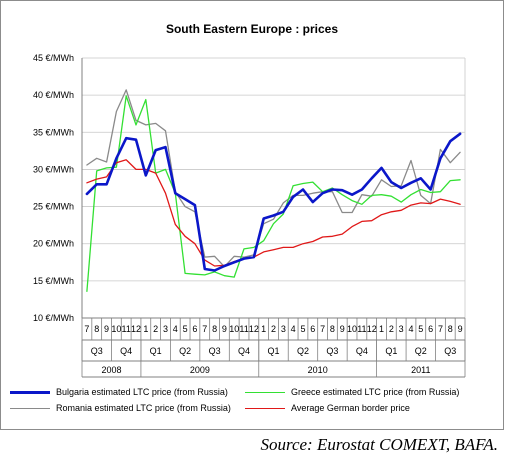  Describe the element at coordinates (350, 408) in the screenshot. I see `legend-label-germany: Average German border price` at that location.